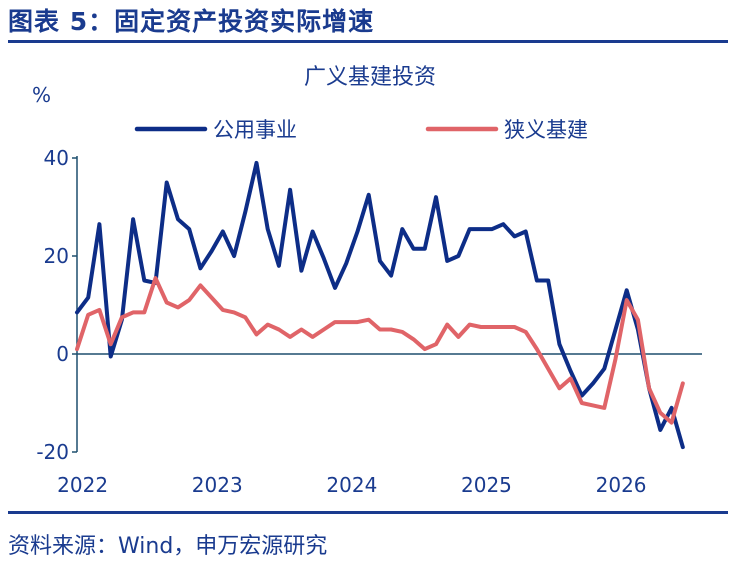 Image resolution: width=729 pixels, height=562 pixels. I want to click on x-tick-label: 2025, so click(486, 485).